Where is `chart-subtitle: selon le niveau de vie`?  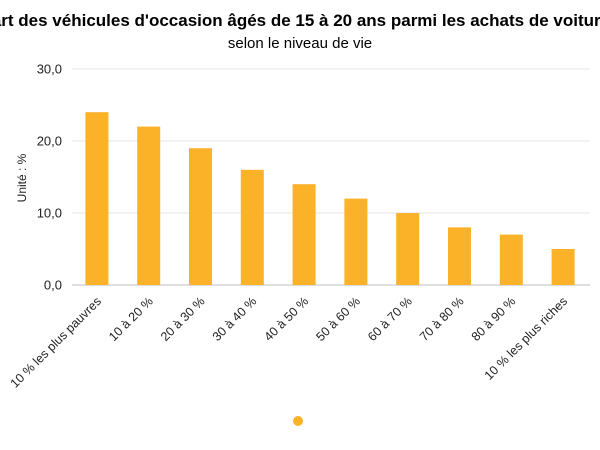
chart-subtitle: selon le niveau de vie is located at coordinates (300, 43).